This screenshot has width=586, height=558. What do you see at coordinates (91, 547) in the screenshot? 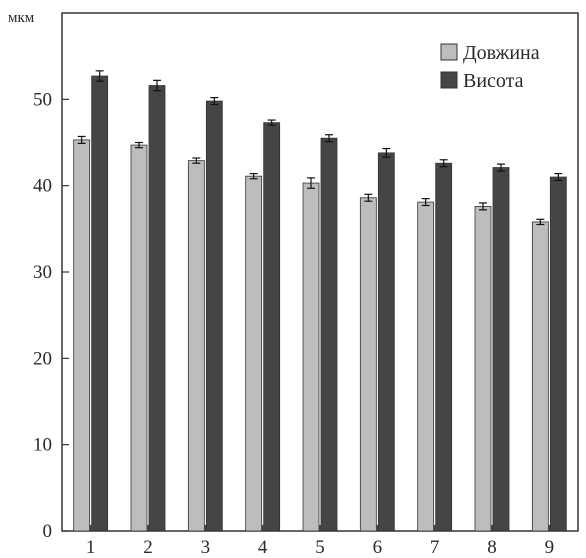
I see `x-tick-label: 1` at bounding box center [91, 547].